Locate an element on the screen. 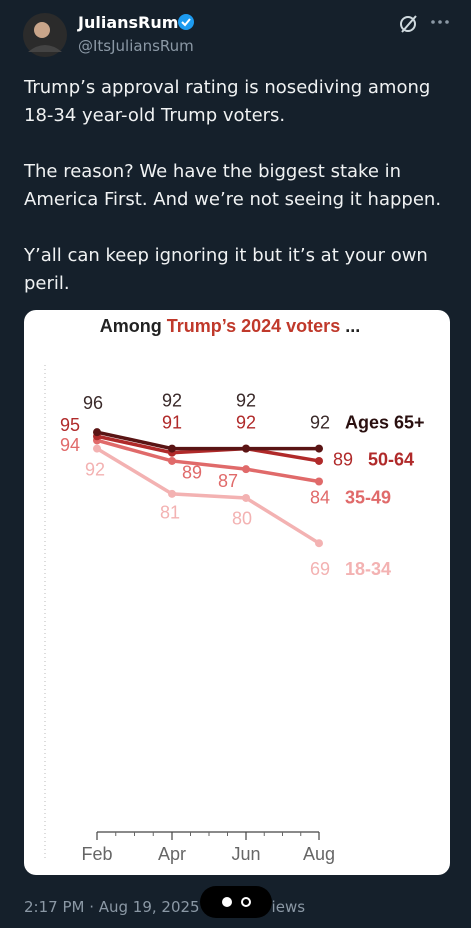 Image resolution: width=471 pixels, height=928 pixels. title-part: Among is located at coordinates (133, 326).